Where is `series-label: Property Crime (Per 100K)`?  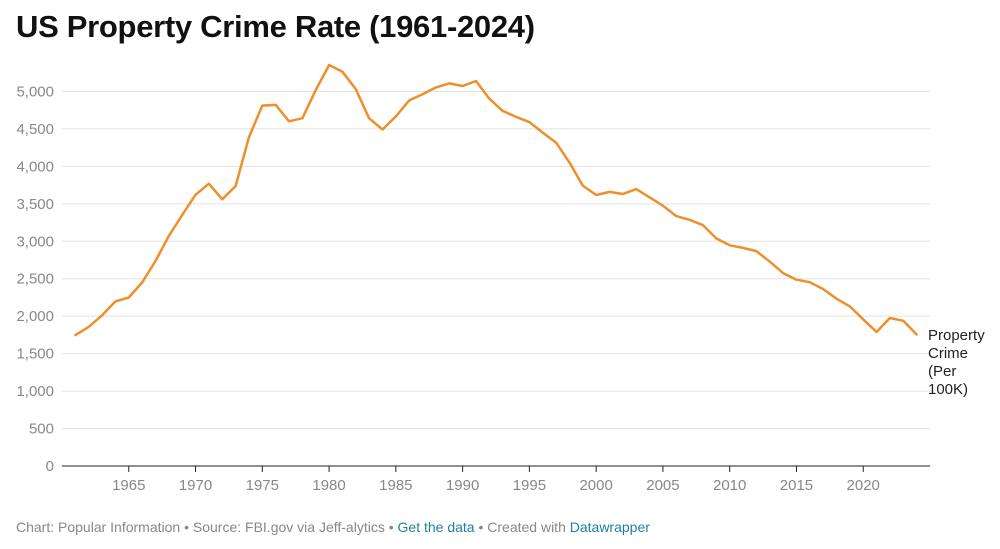 series-label: Property Crime (Per 100K) is located at coordinates (956, 362).